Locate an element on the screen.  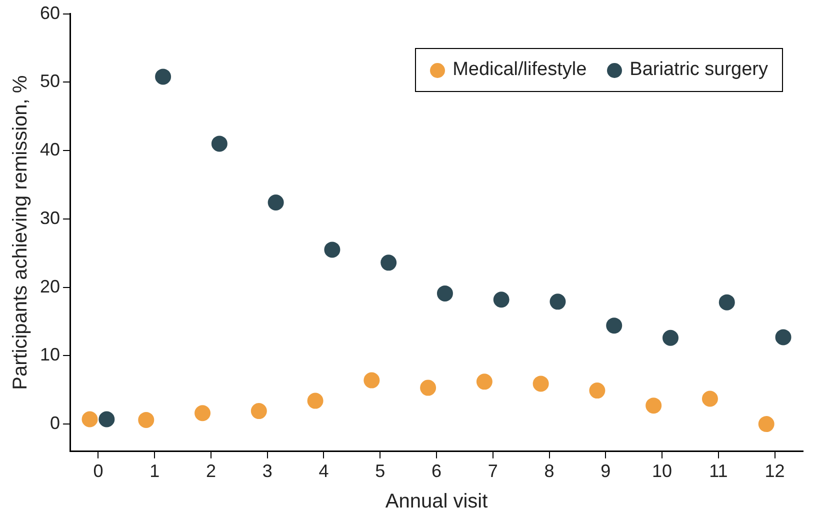
y-tick-label: 0 is located at coordinates (55, 423).